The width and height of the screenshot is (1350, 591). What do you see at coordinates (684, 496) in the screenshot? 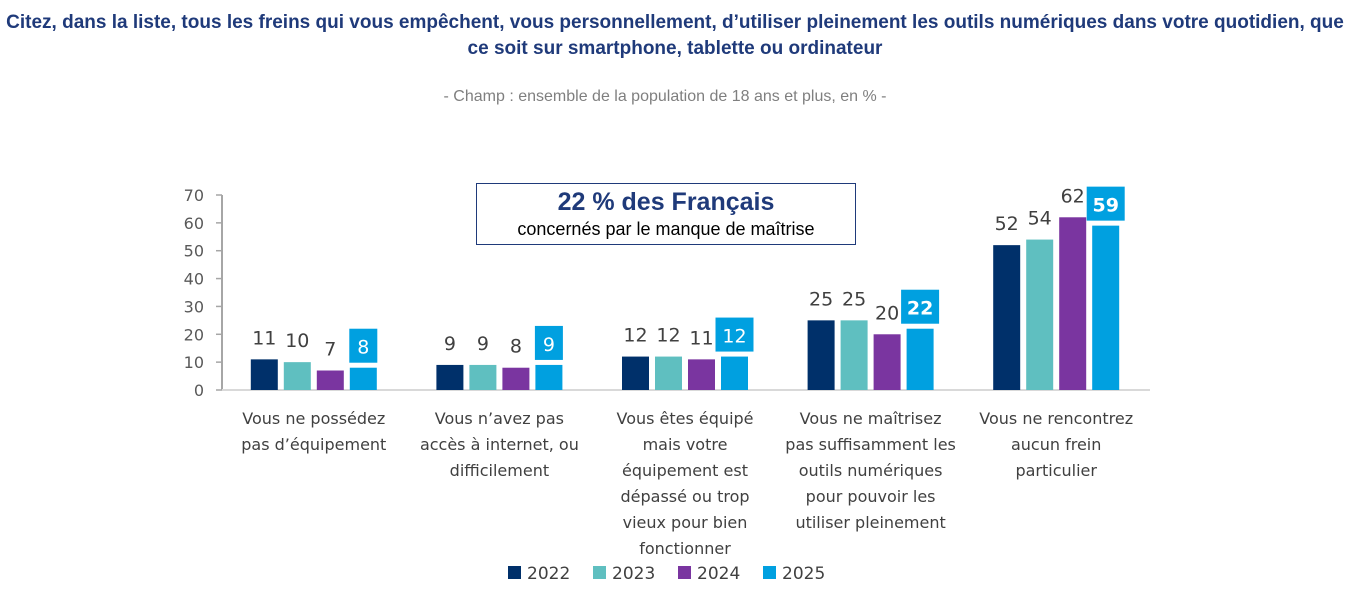
I see `category-label: dépassé ou trop` at bounding box center [684, 496].